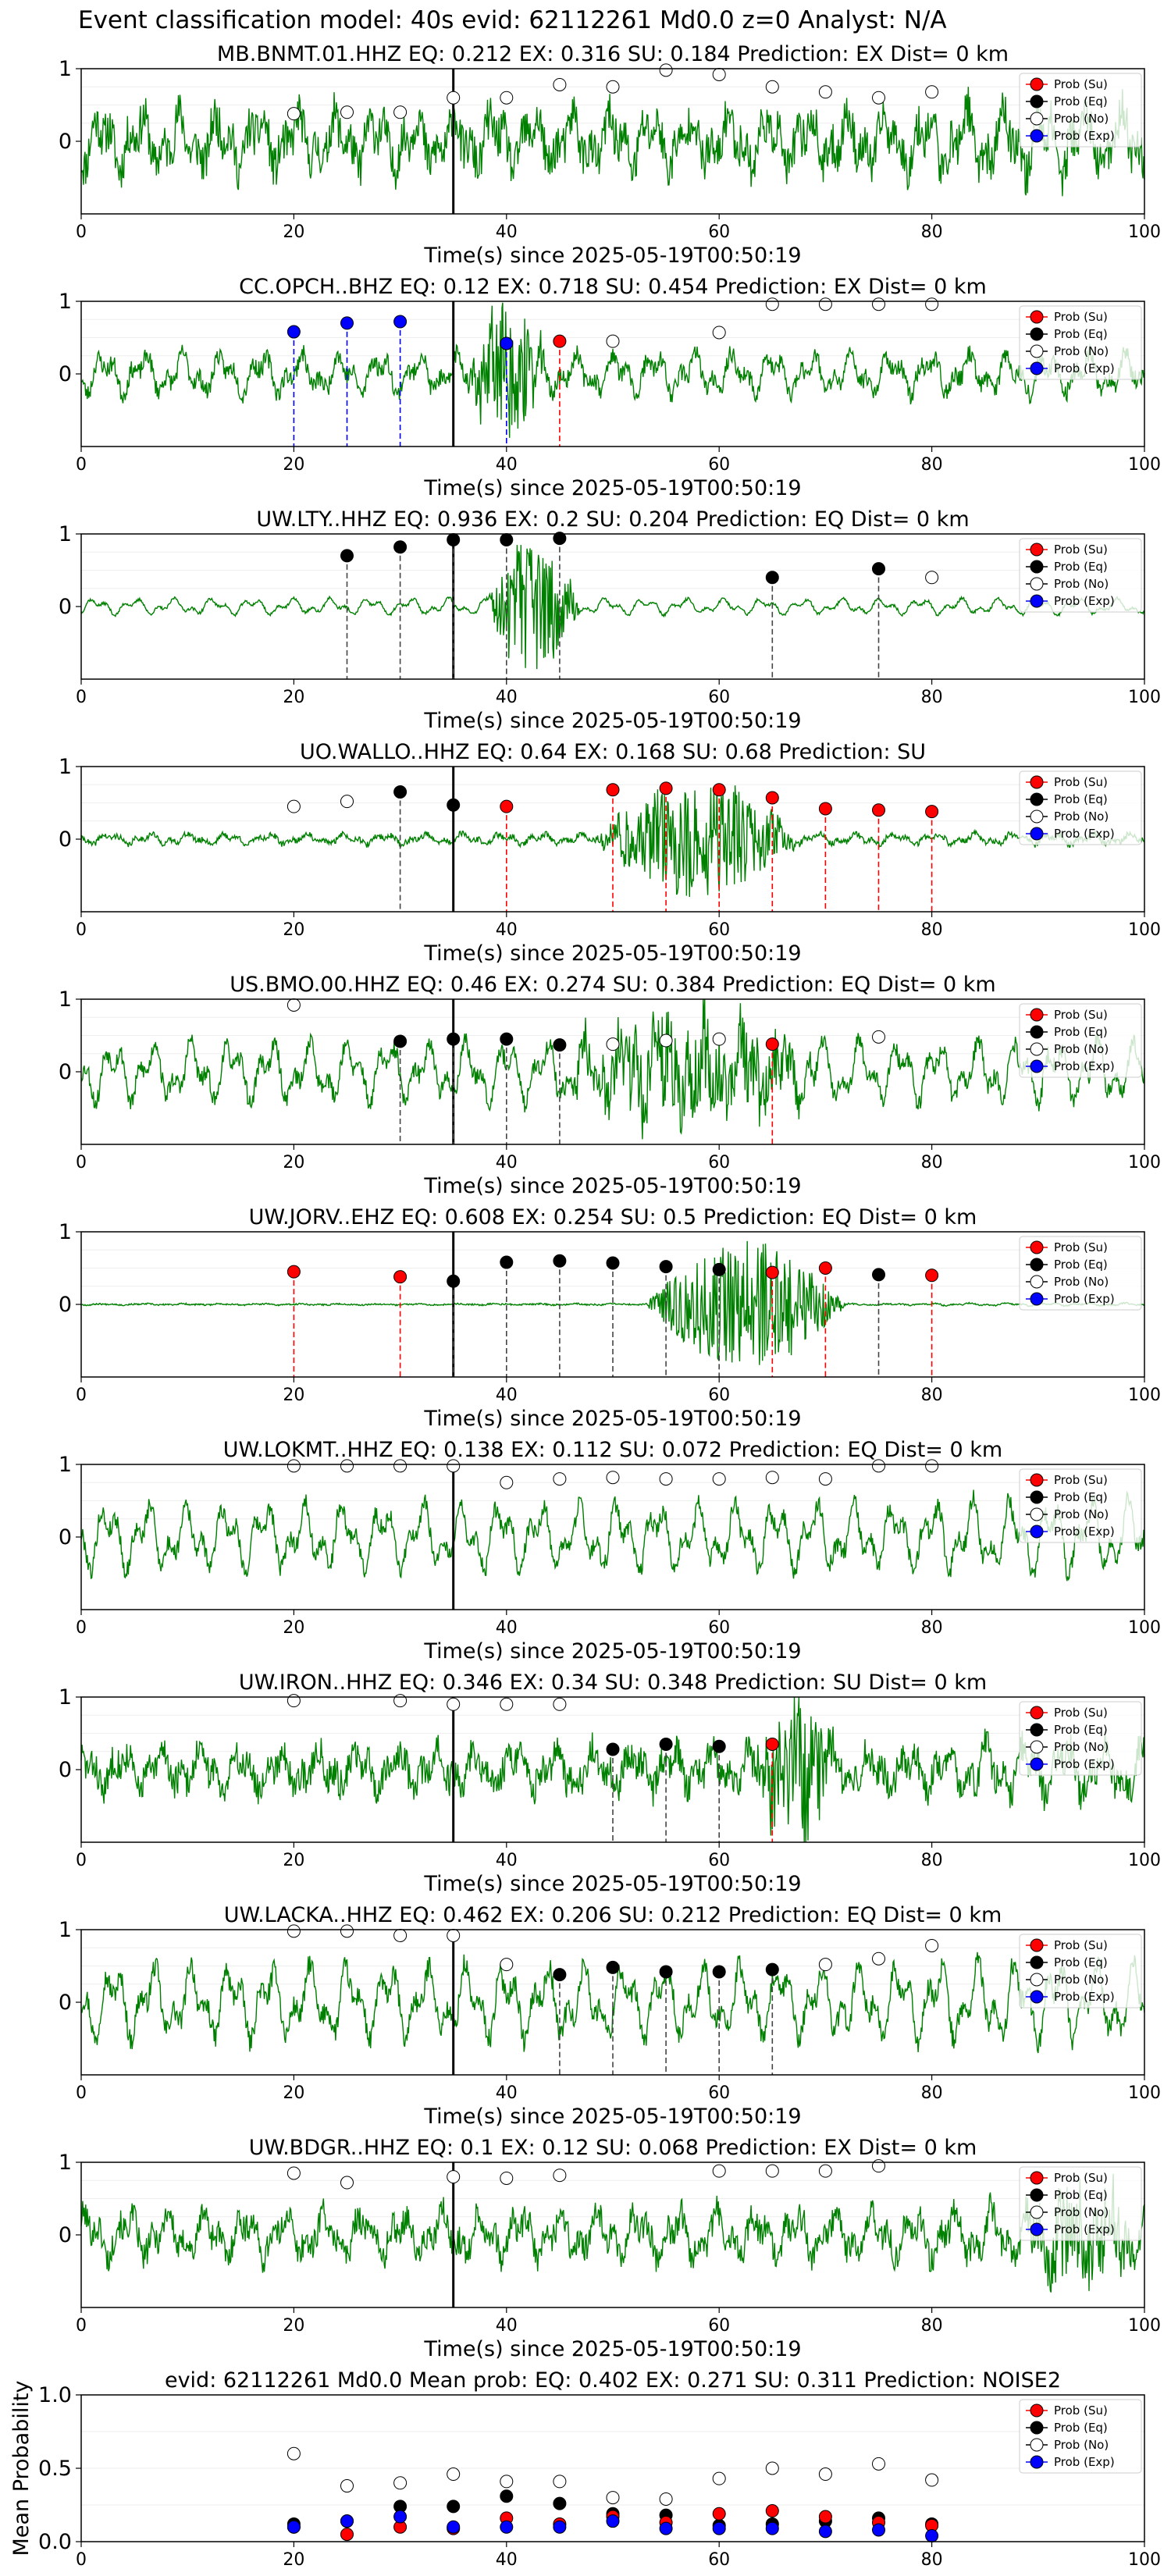 This screenshot has width=1171, height=2576. I want to click on legend-box, so click(1080, 2436).